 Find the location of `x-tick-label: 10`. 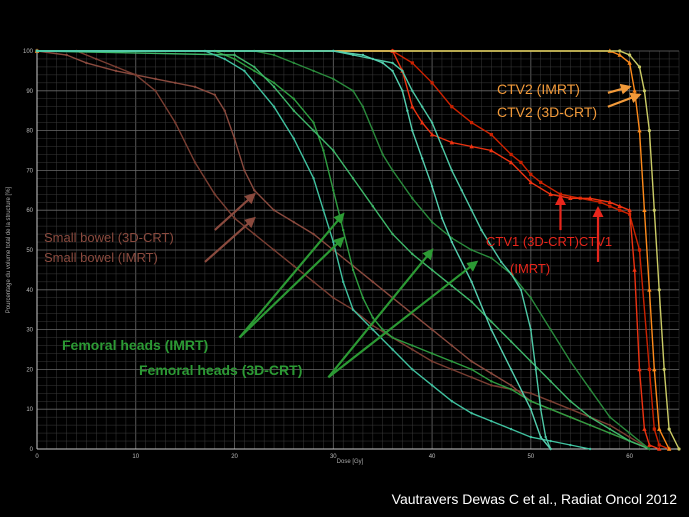

x-tick-label: 10 is located at coordinates (135, 457).